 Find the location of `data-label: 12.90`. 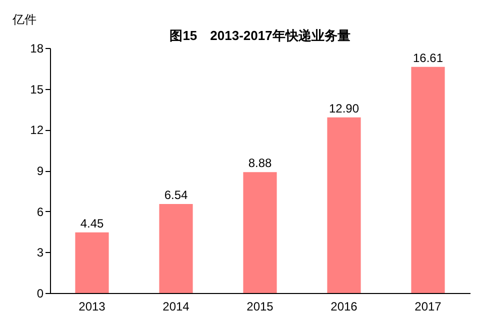

data-label: 12.90 is located at coordinates (344, 108).